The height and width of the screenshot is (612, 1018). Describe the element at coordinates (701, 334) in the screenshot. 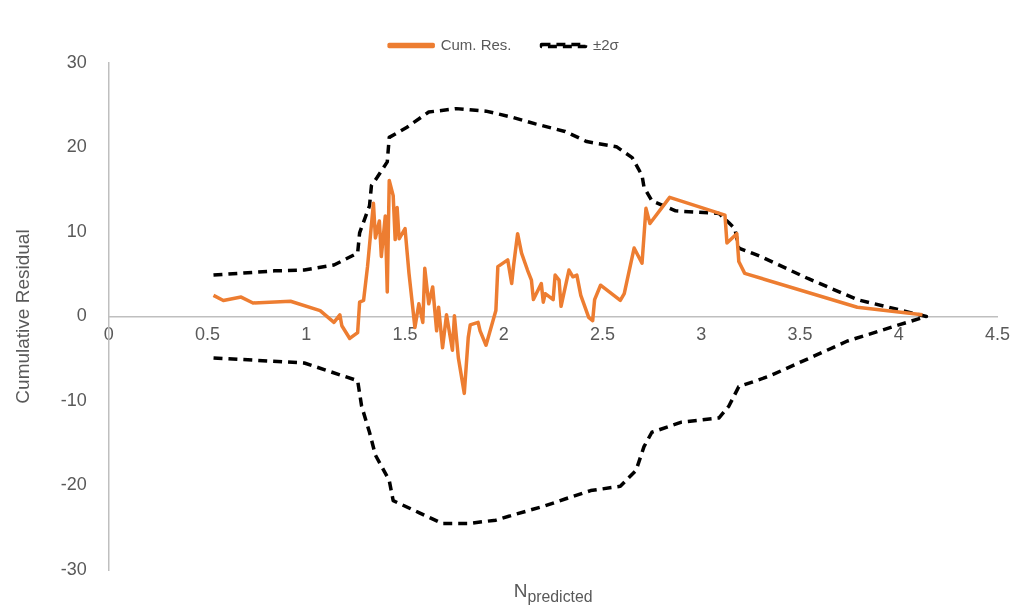

I see `x-tick-label: 3` at that location.